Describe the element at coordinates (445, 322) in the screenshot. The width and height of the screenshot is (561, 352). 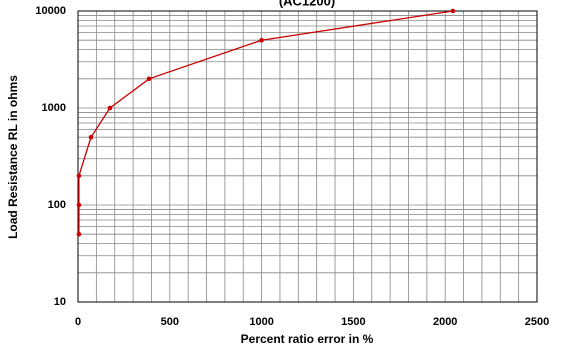
I see `x-tick-label: 2000` at that location.